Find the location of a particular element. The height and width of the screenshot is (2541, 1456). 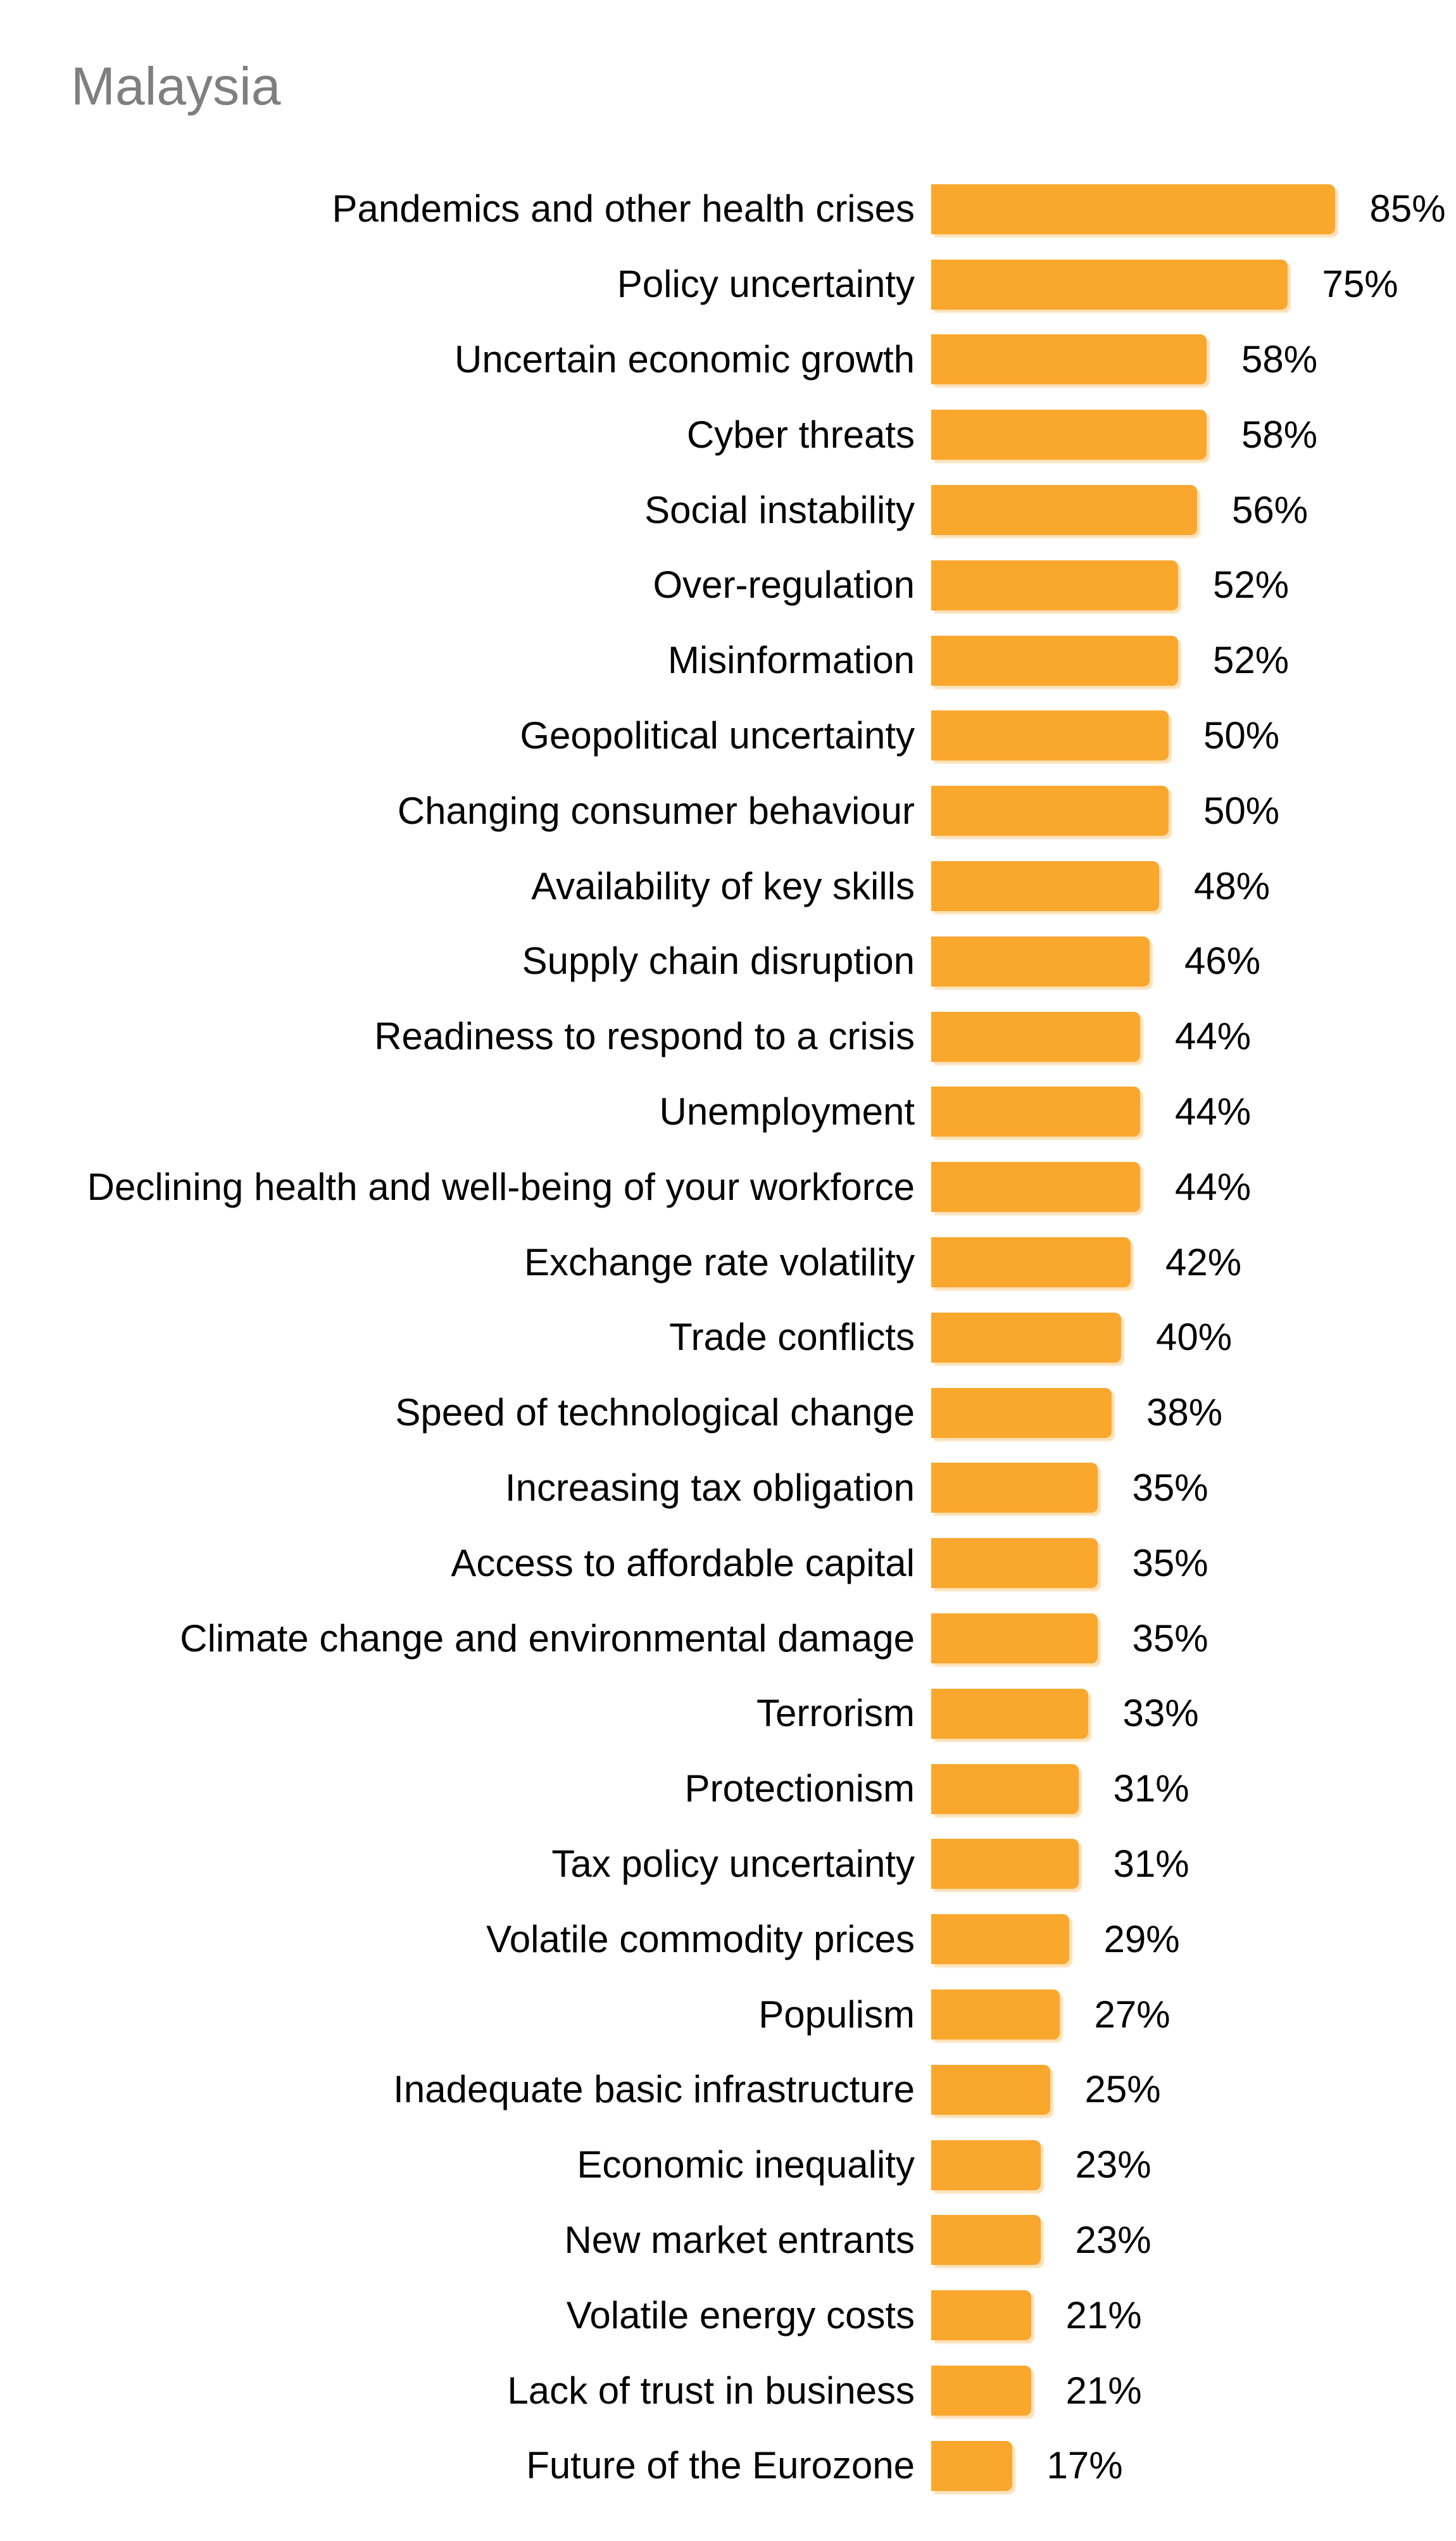

category-label: New market entrants is located at coordinates (739, 2239).